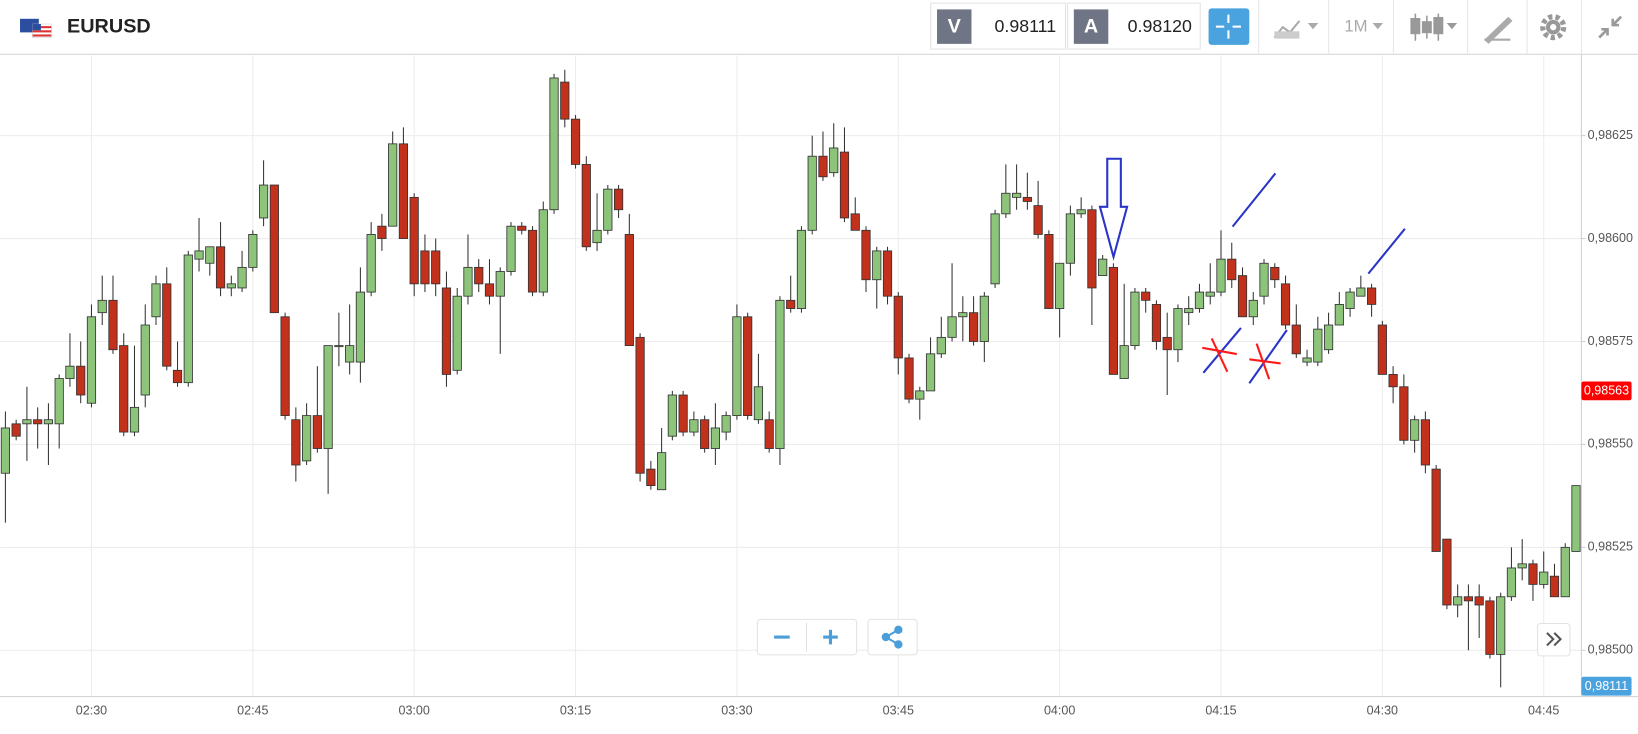 This screenshot has width=1638, height=734. I want to click on crosshair-button, so click(1229, 26).